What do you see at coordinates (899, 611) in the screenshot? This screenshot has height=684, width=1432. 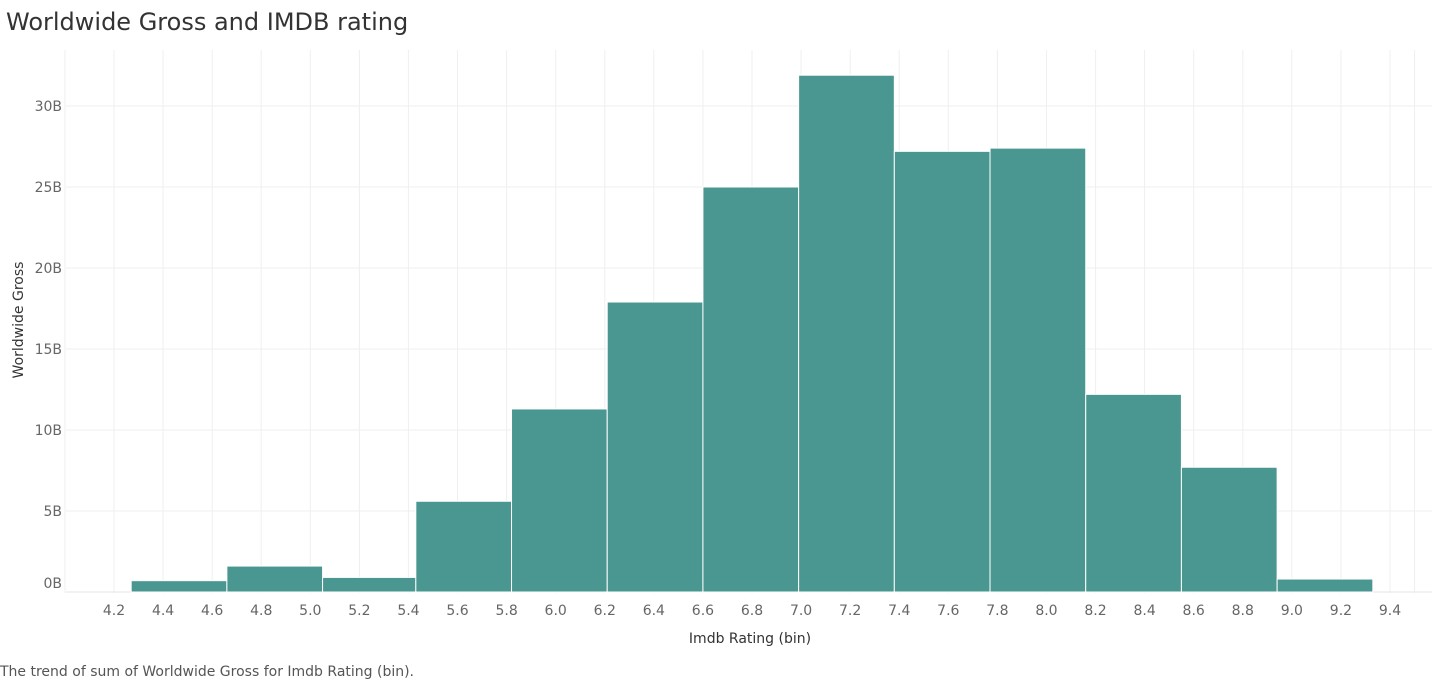 I see `x-tick-label: 7.4` at bounding box center [899, 611].